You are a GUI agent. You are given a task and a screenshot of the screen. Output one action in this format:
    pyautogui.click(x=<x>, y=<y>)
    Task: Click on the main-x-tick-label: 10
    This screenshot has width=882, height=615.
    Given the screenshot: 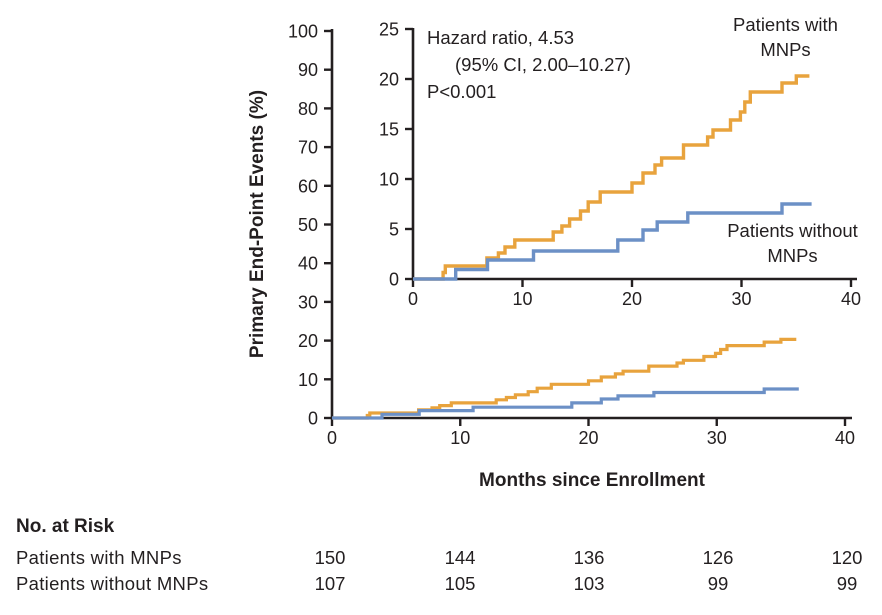 What is the action you would take?
    pyautogui.click(x=460, y=438)
    